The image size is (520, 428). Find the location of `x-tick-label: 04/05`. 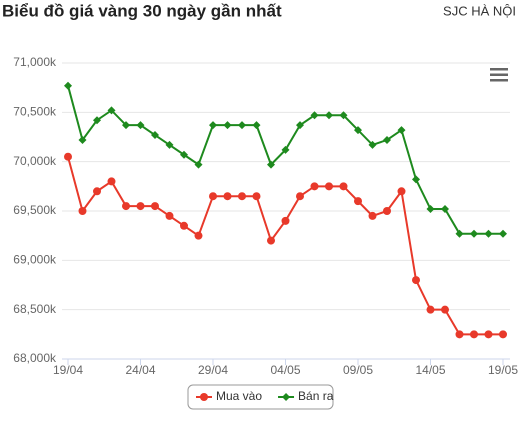

x-tick-label: 04/05 is located at coordinates (285, 370).